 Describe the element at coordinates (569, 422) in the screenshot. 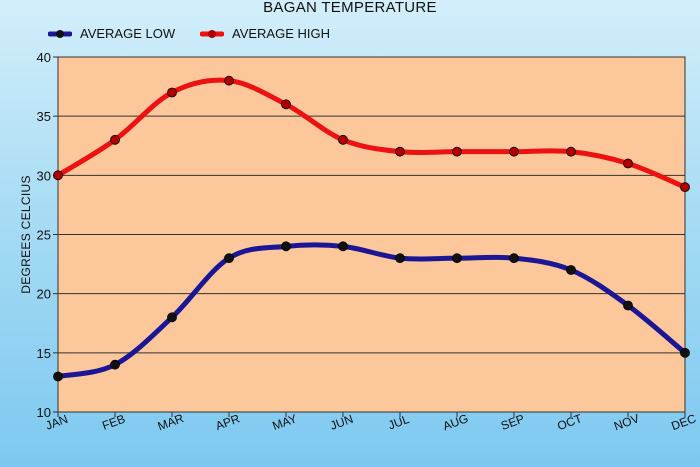

I see `x-tick-label: OCT` at that location.